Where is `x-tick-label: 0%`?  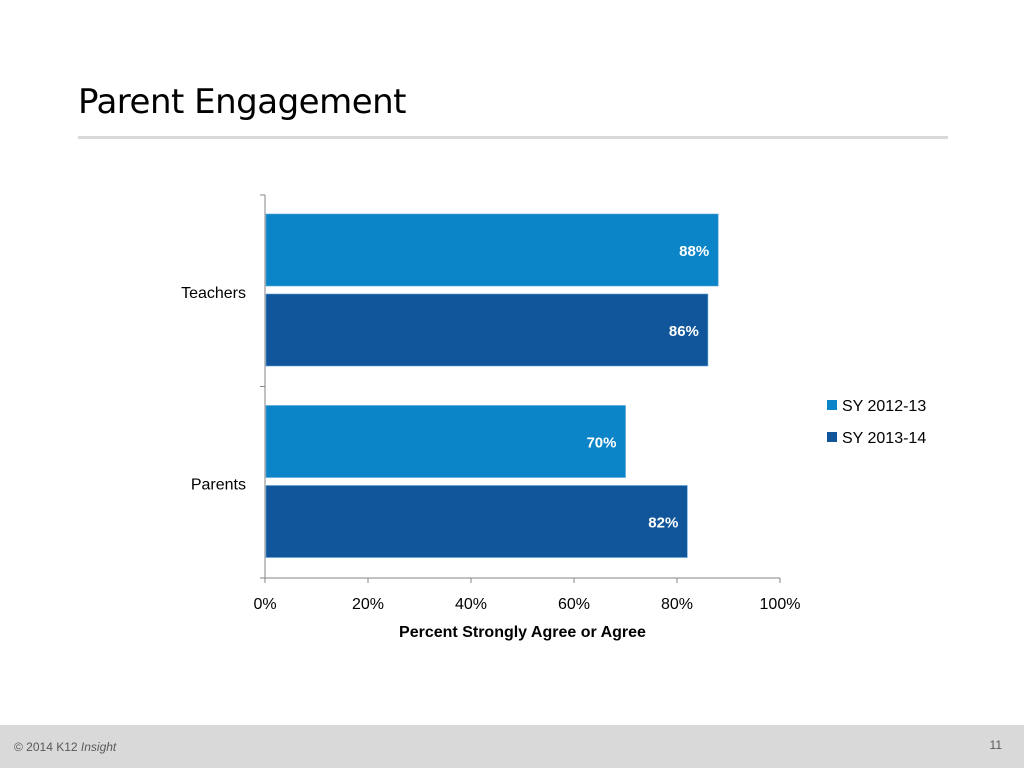 x-tick-label: 0% is located at coordinates (264, 604).